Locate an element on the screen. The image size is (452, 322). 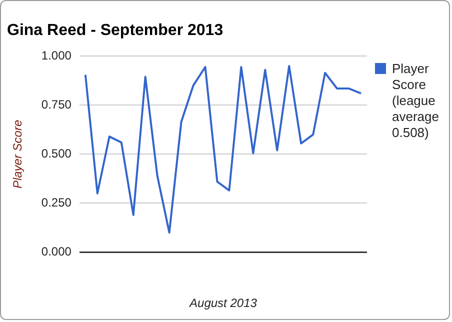
y-tick-label: 1.000 is located at coordinates (56, 55).